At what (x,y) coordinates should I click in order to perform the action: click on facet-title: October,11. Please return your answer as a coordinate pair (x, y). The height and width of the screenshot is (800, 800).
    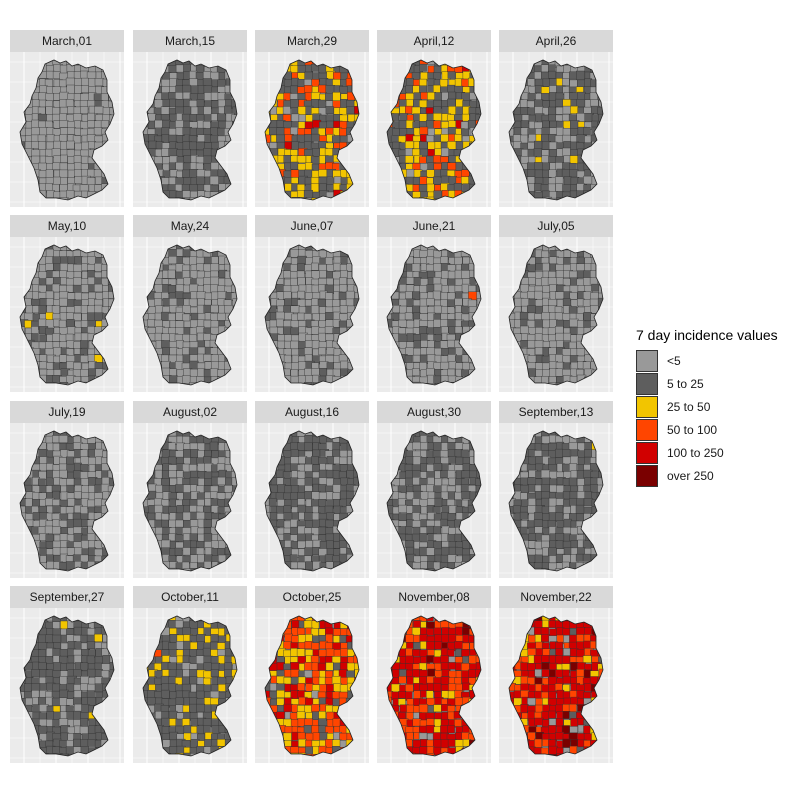
    Looking at the image, I should click on (190, 597).